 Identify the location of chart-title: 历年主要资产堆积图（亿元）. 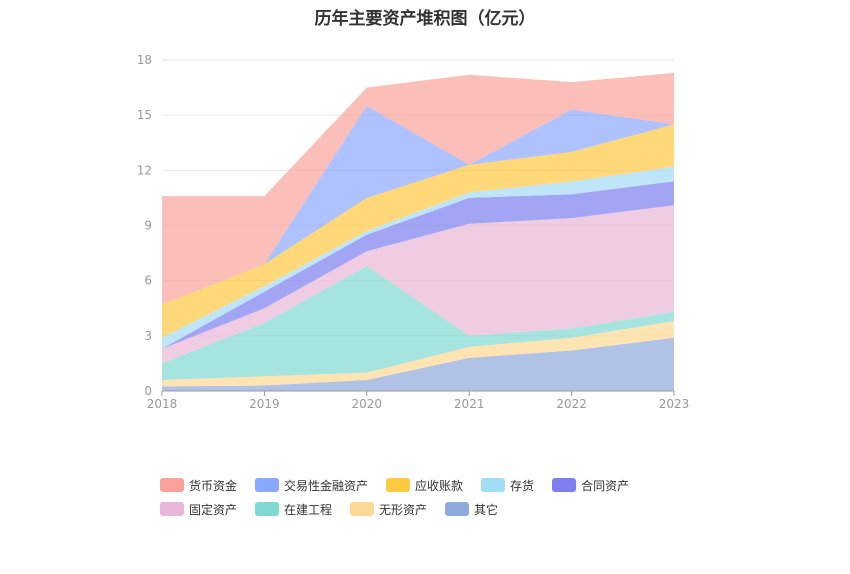
(425, 19).